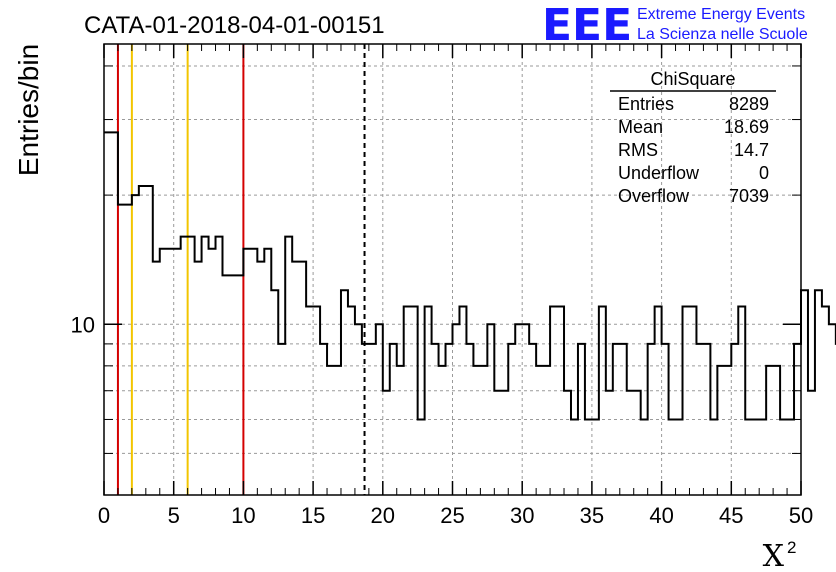  I want to click on x-tick-label: 25, so click(452, 515).